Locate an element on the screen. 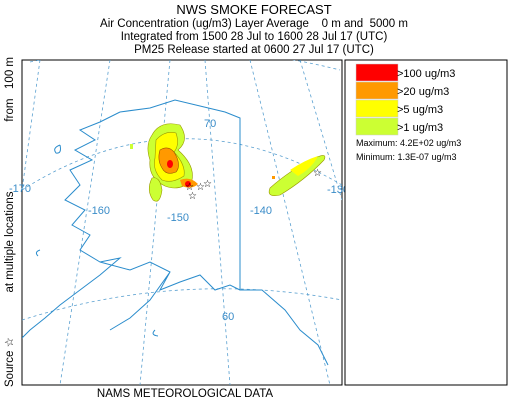  grid-label: -140 is located at coordinates (261, 211).